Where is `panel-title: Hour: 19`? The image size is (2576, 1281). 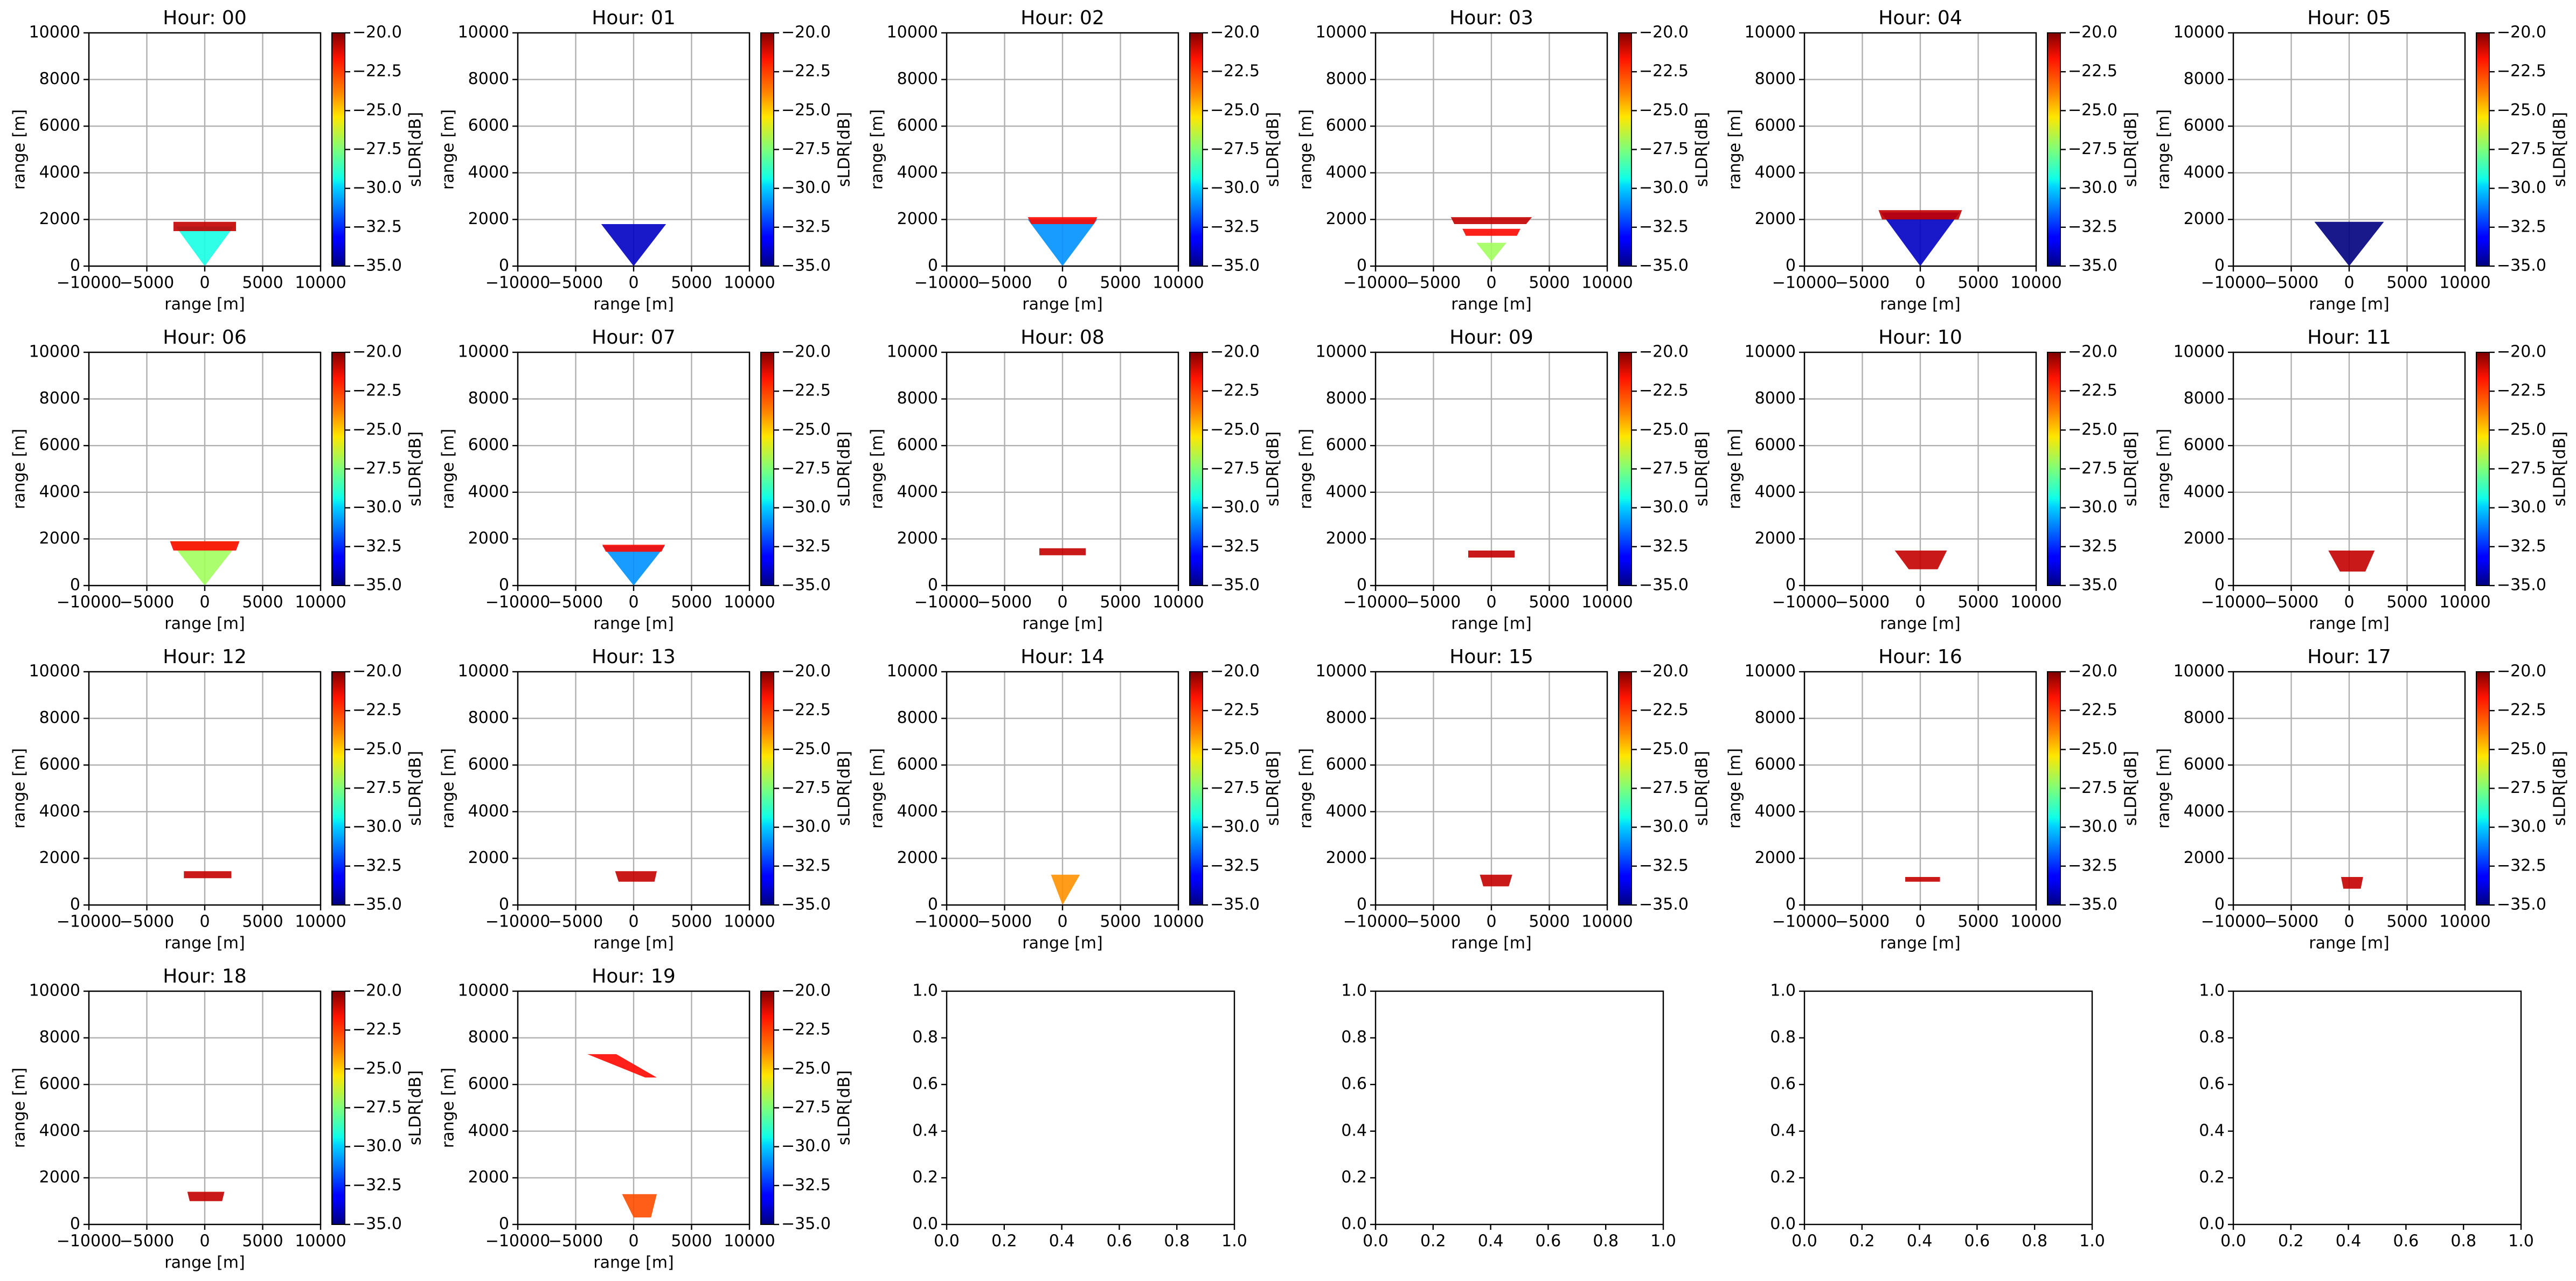
panel-title: Hour: 19 is located at coordinates (633, 976).